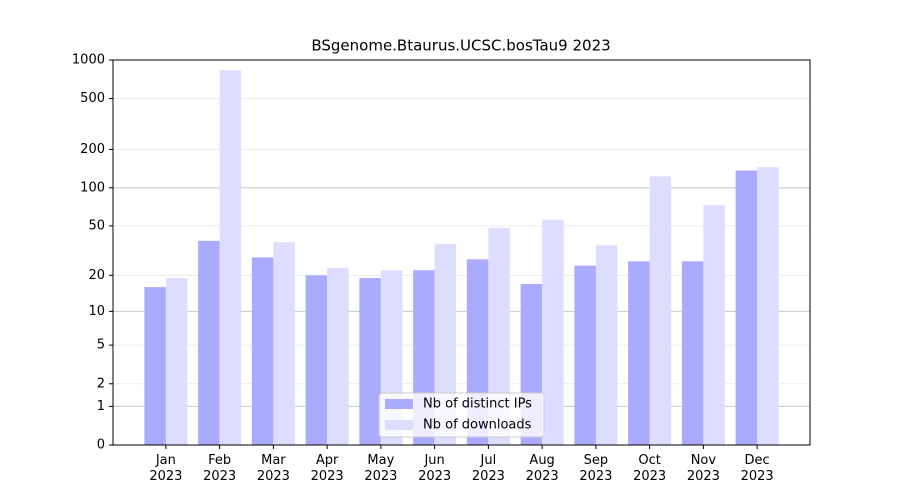  Describe the element at coordinates (101, 345) in the screenshot. I see `y-tick-label: 5` at that location.